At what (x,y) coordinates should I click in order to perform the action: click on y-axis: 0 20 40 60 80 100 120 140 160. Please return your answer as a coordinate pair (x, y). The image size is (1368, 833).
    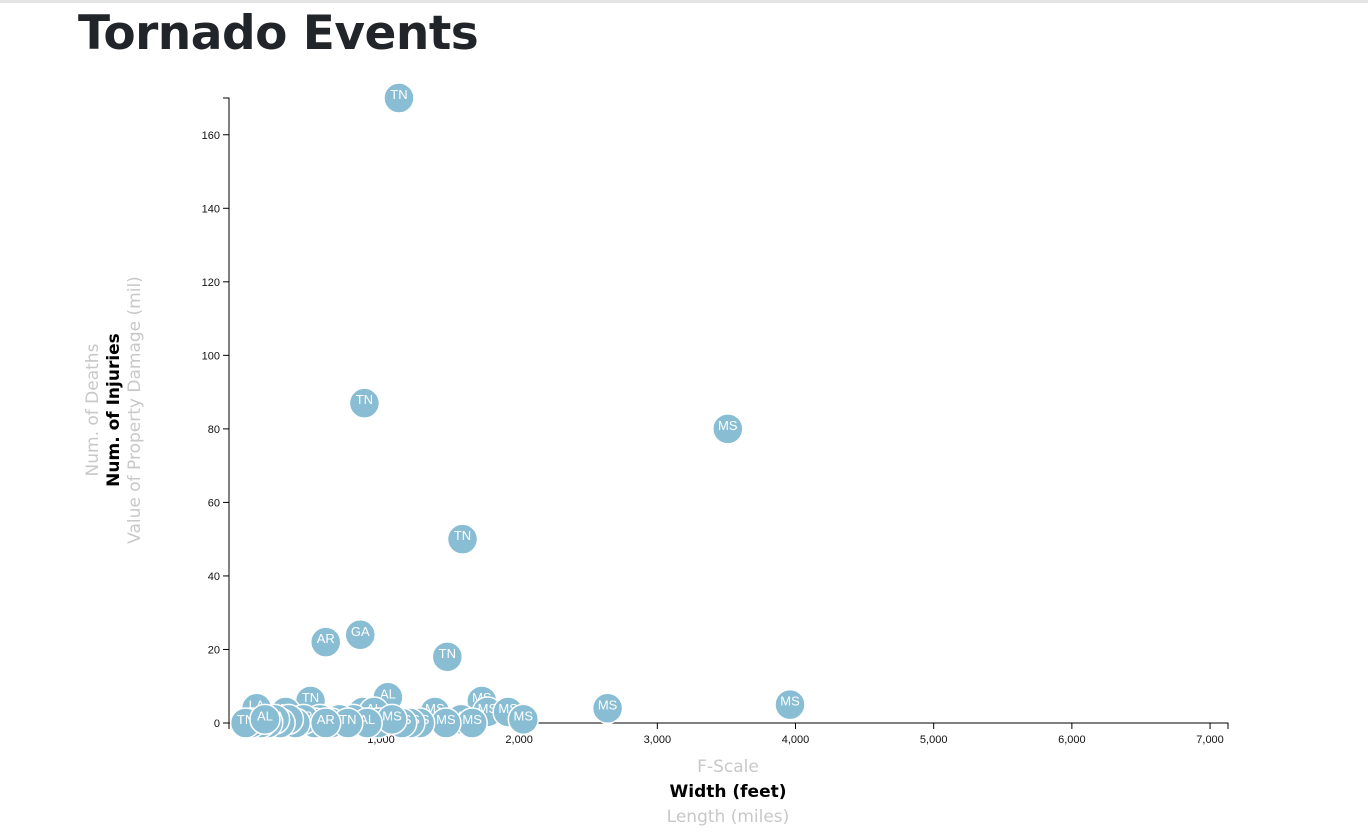
    Looking at the image, I should click on (216, 413).